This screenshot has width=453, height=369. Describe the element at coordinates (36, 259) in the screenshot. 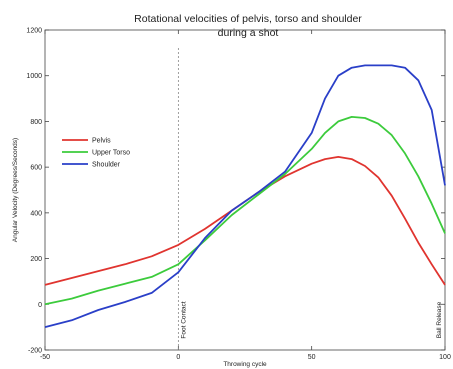

I see `y-tick-label: 200` at that location.